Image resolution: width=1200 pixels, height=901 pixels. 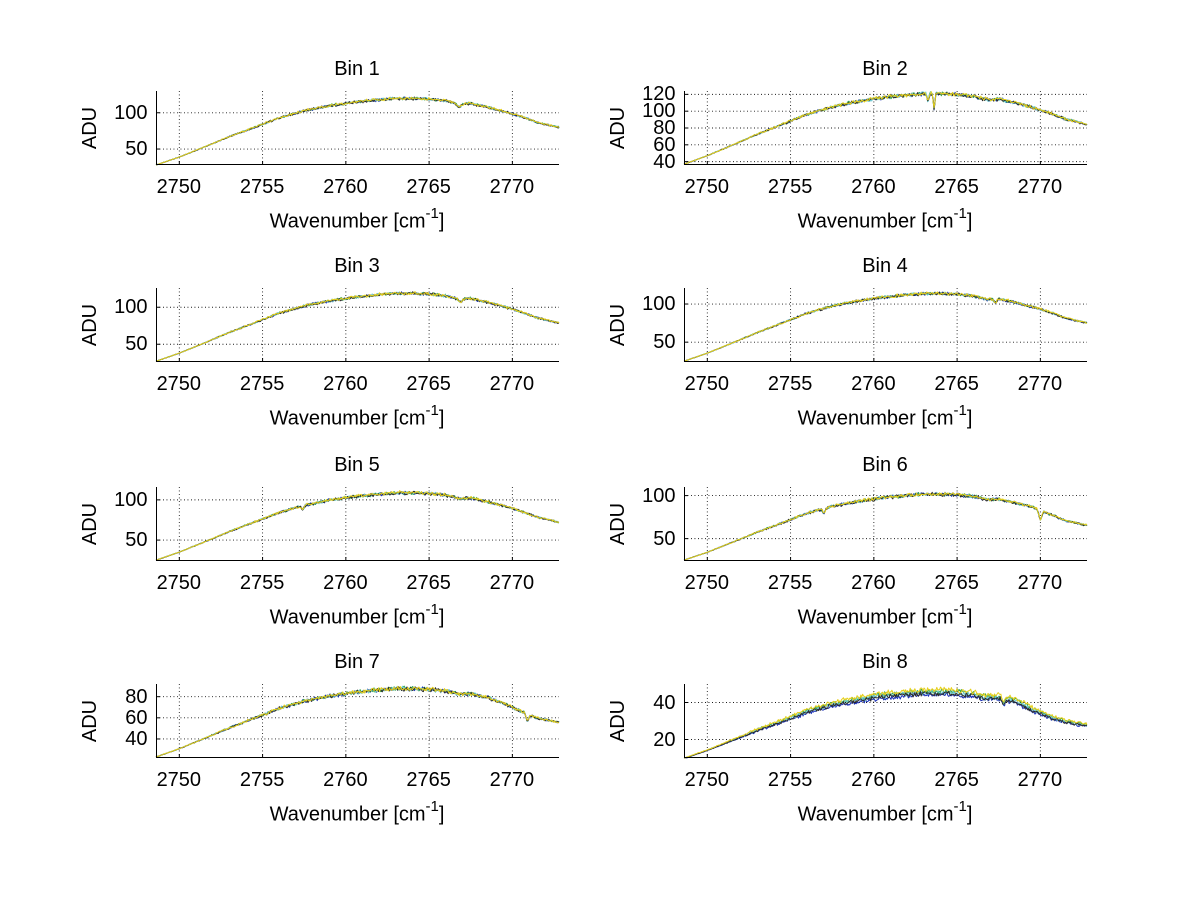 I want to click on subplot-title: Bin 2, so click(x=885, y=69).